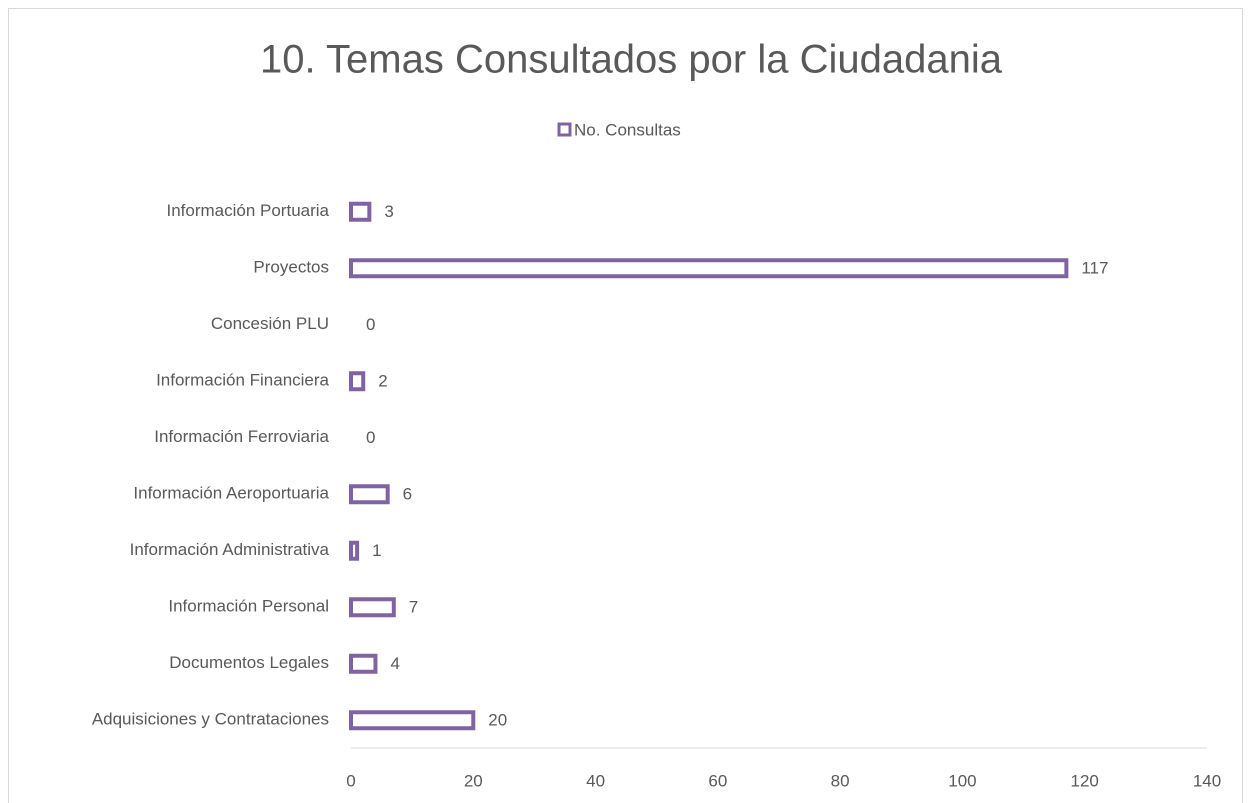 The height and width of the screenshot is (803, 1251). Describe the element at coordinates (382, 381) in the screenshot. I see `value-label: 2` at that location.